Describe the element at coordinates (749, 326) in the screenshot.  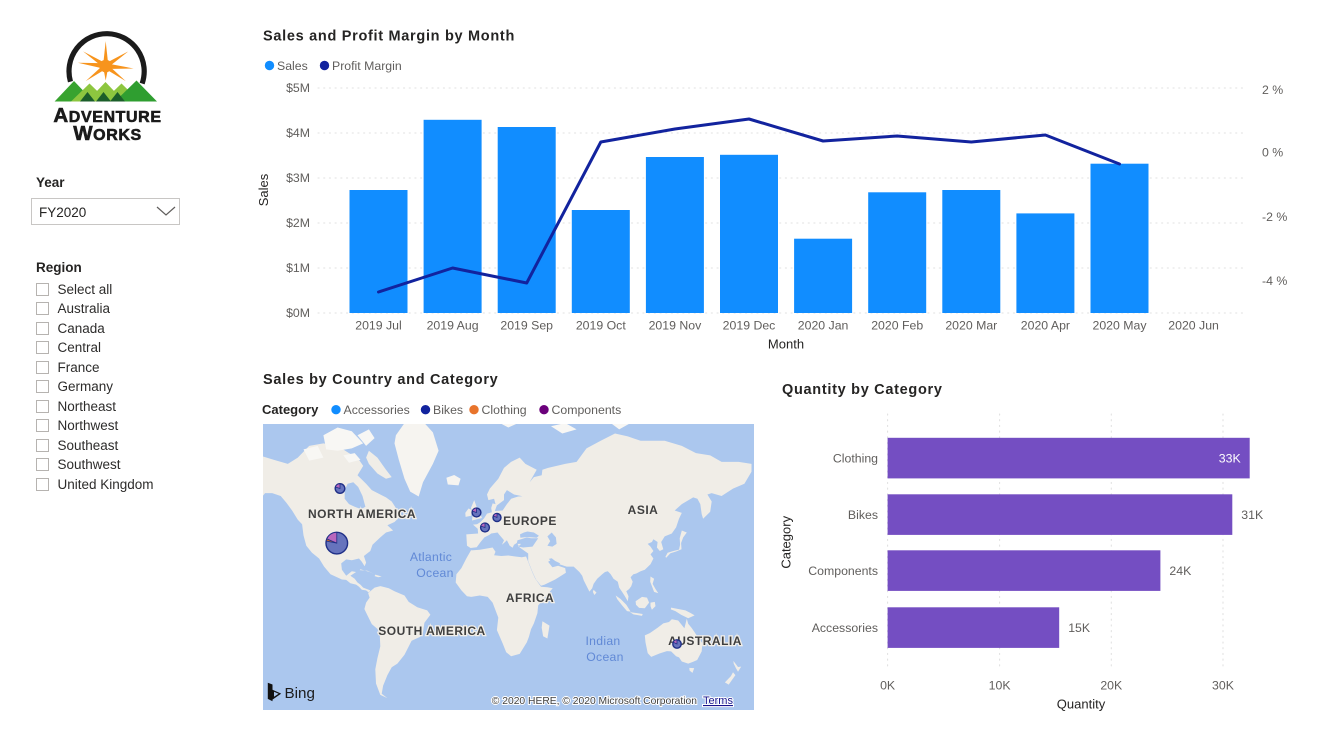
I see `svg-text: 2019 Dec` at that location.